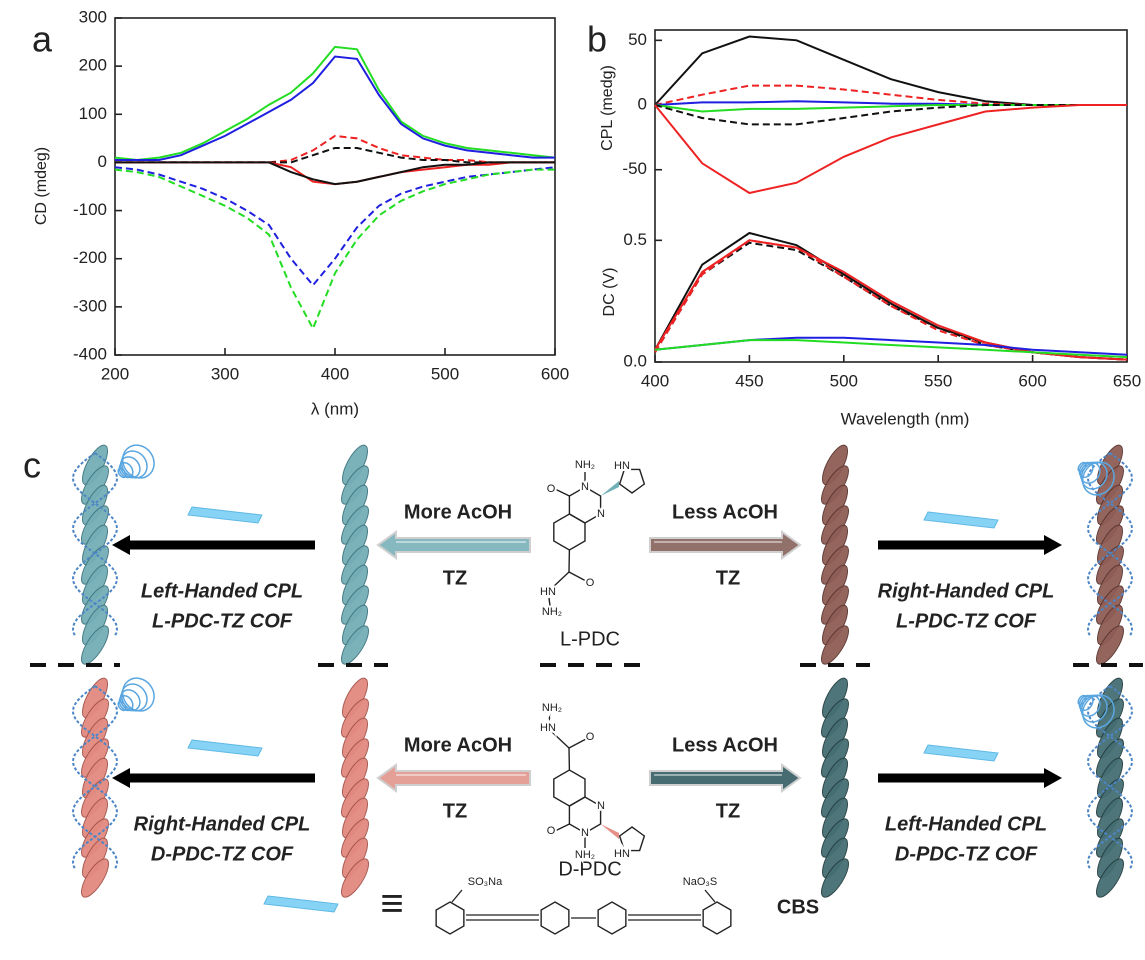 The height and width of the screenshot is (960, 1145). Describe the element at coordinates (391, 904) in the screenshot. I see `equivalence-symbol: ≡` at that location.